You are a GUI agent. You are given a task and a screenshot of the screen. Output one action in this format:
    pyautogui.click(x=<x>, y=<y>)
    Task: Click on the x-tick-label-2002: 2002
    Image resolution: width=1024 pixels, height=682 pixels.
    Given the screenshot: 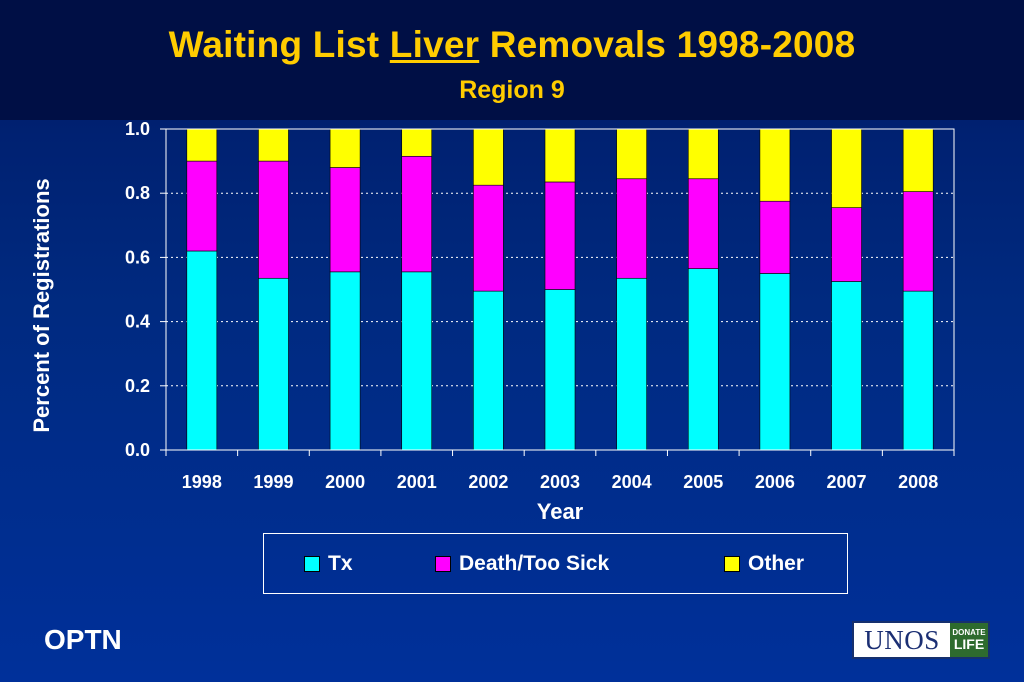 What is the action you would take?
    pyautogui.click(x=488, y=482)
    